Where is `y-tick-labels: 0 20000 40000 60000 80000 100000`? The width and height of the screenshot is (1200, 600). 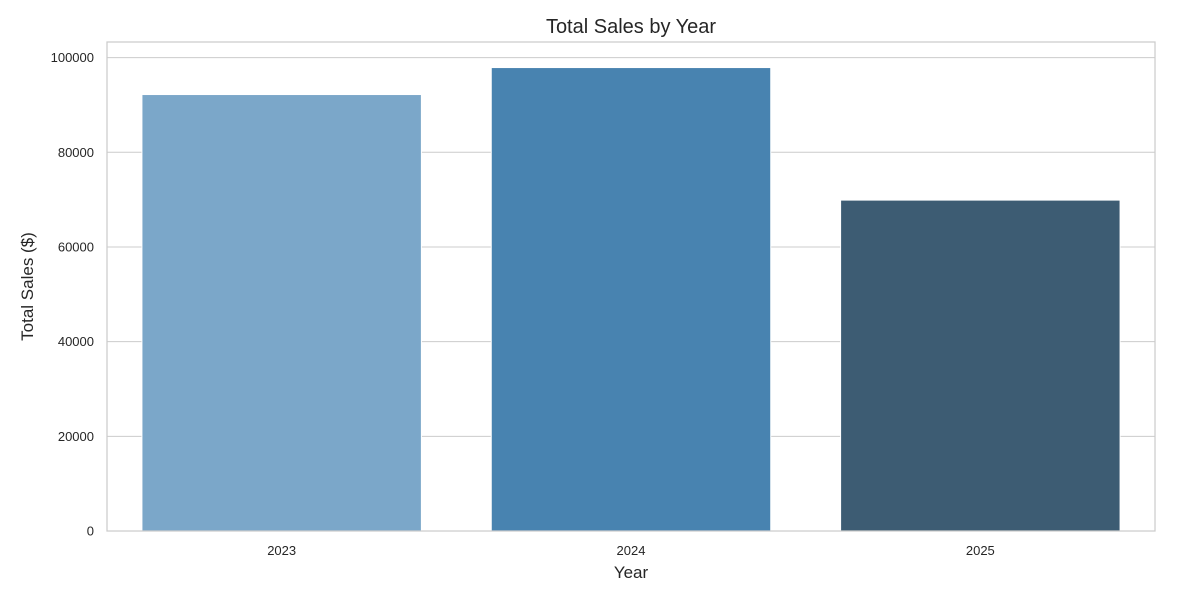
y-tick-labels: 0 20000 40000 60000 80000 100000 is located at coordinates (72, 294).